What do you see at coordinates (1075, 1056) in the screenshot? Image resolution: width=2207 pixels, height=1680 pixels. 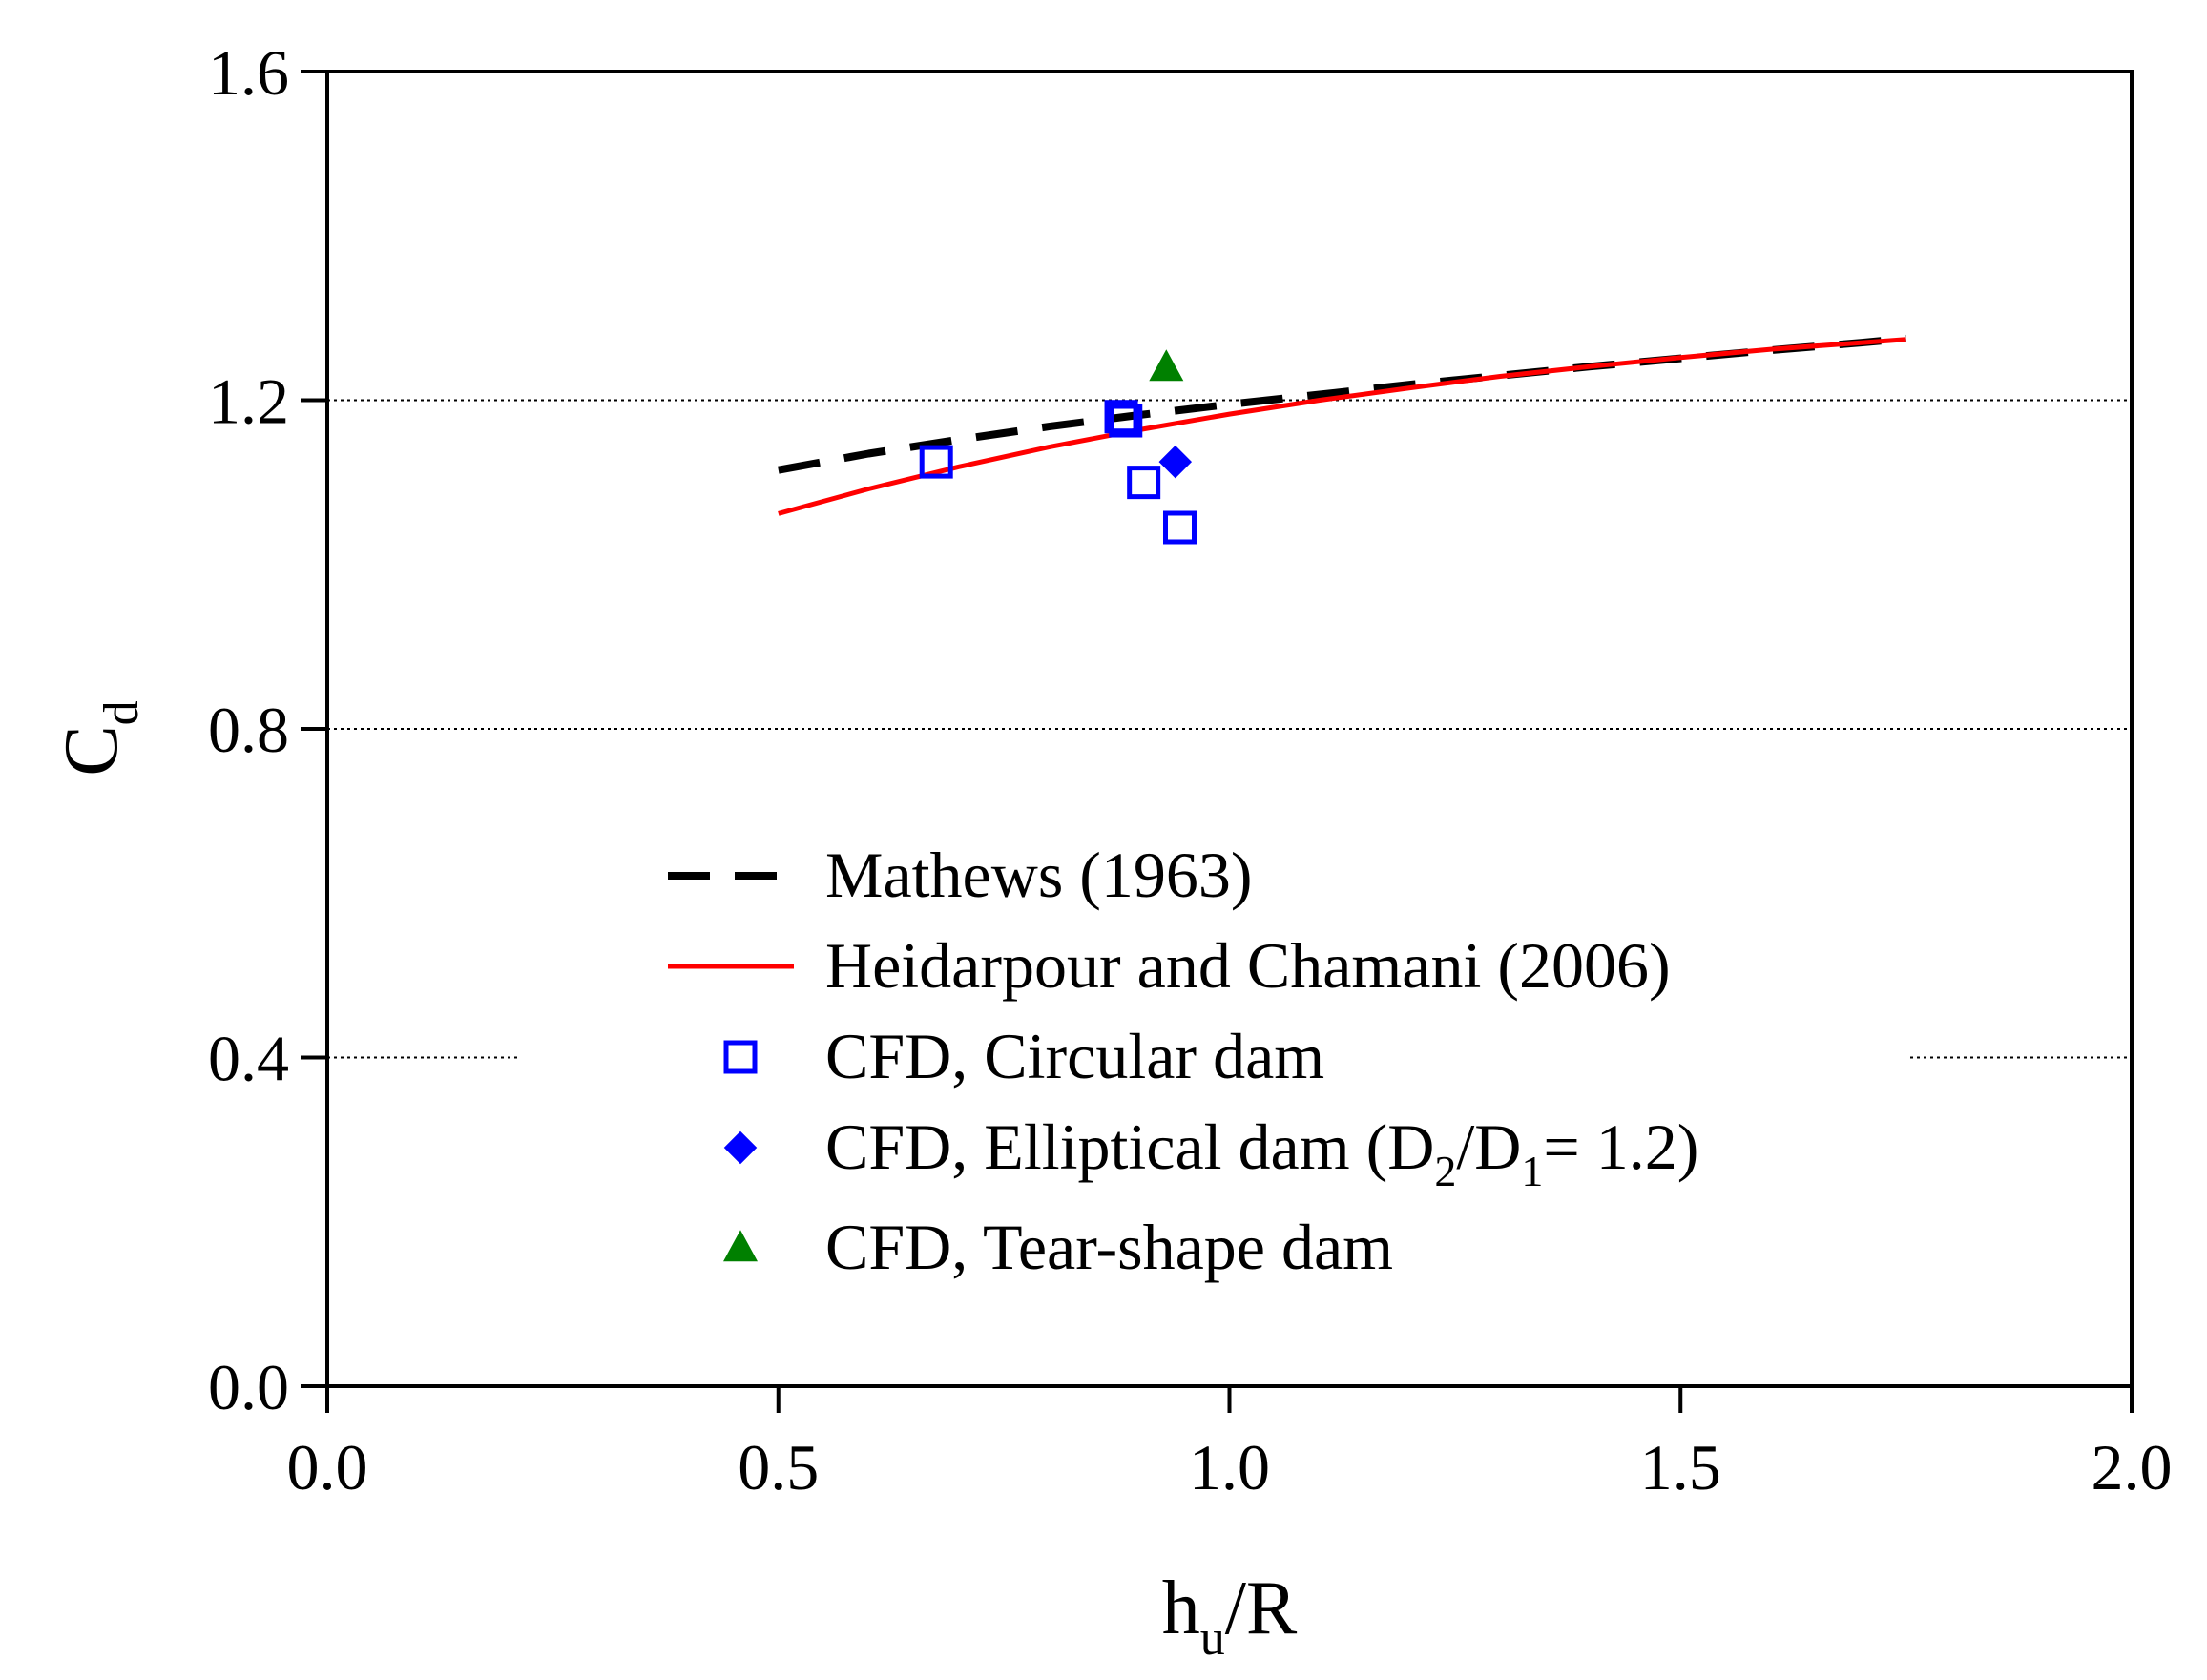 I see `legend-label-2: CFD, Circular dam` at bounding box center [1075, 1056].